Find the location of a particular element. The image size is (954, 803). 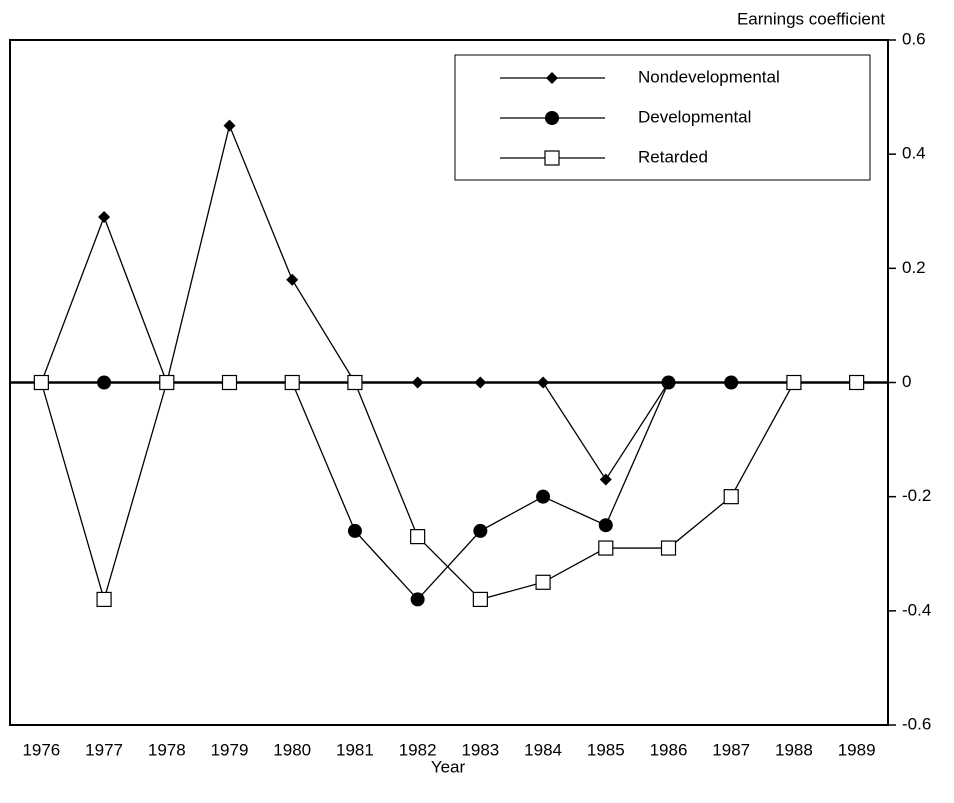

y-tick-label: 0.6 is located at coordinates (914, 38).